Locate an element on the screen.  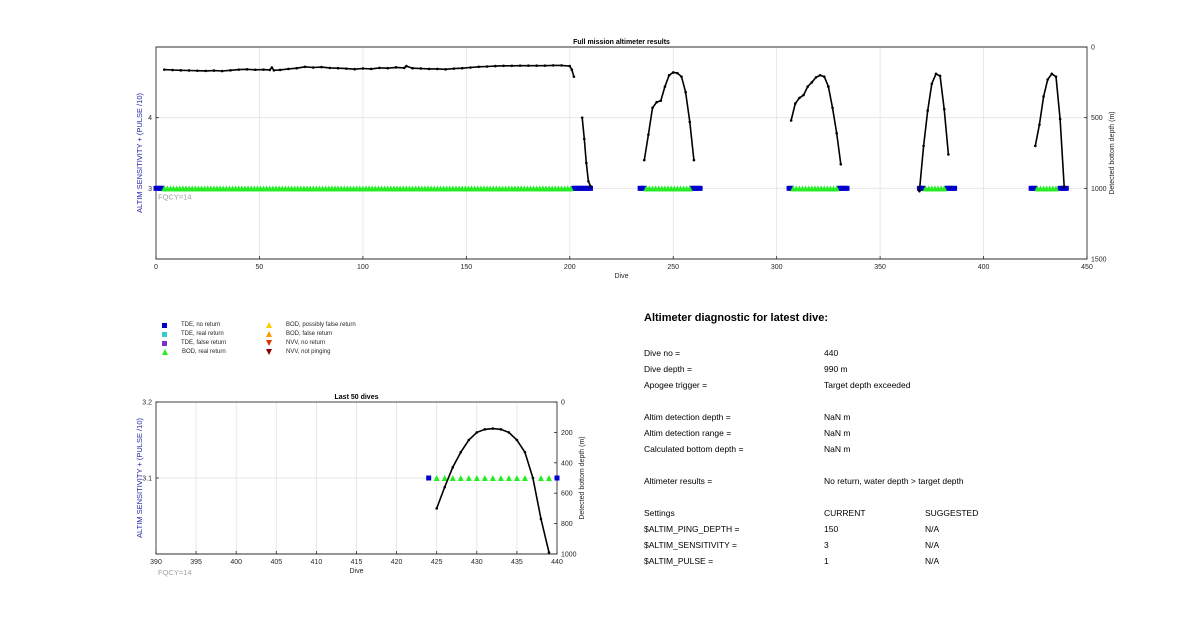
diag-label: Altim detection range = is located at coordinates (688, 433).